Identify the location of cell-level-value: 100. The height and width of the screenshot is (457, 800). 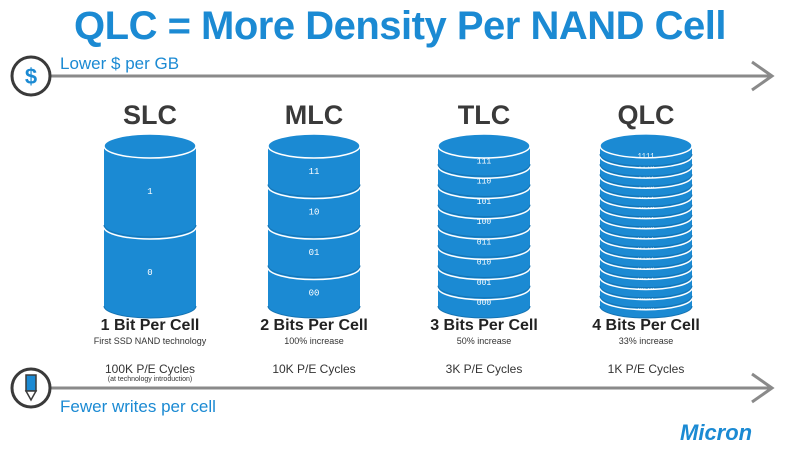
(484, 222).